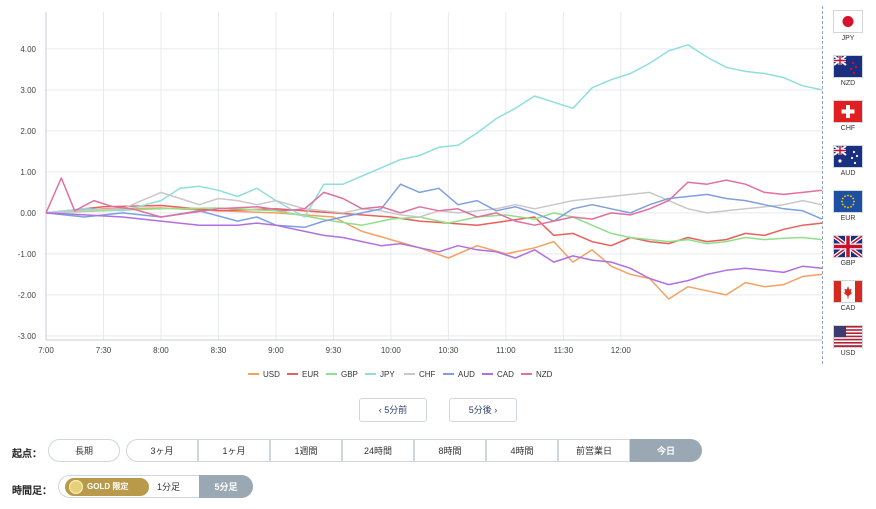 This screenshot has width=876, height=509. I want to click on y-tick-label: 3.00, so click(28, 90).